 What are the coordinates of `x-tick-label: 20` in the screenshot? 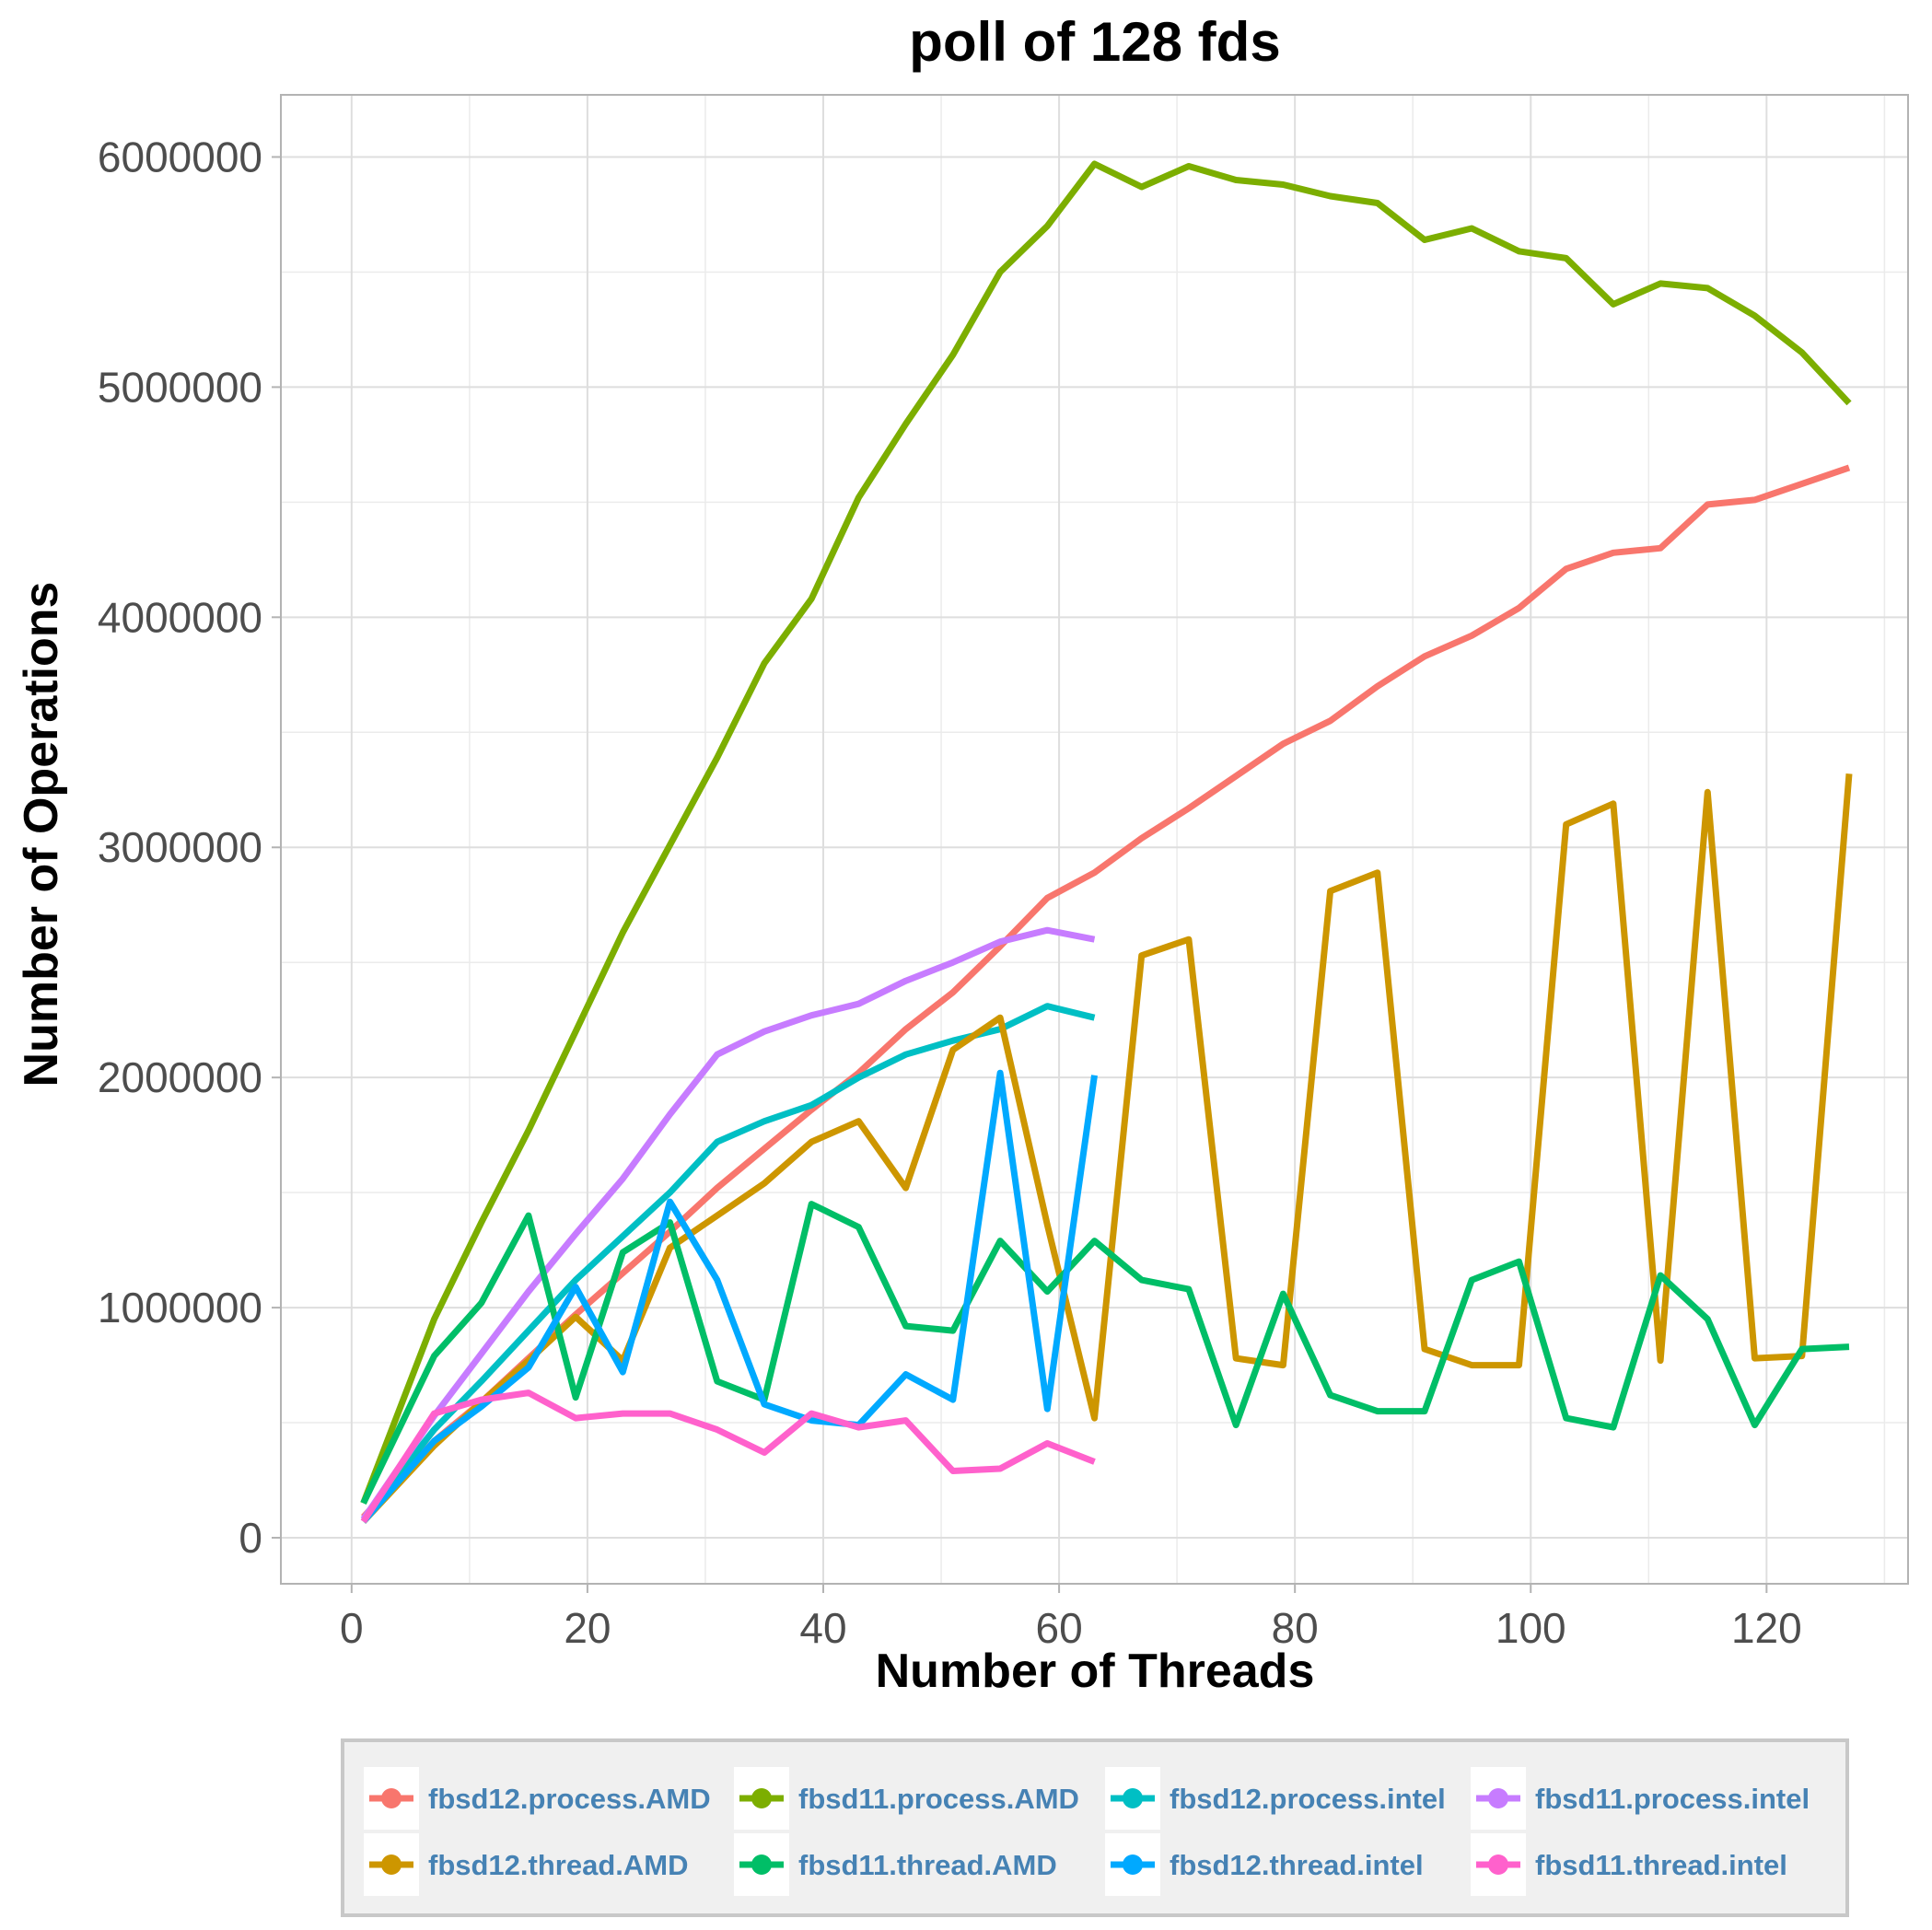 It's located at (587, 1628).